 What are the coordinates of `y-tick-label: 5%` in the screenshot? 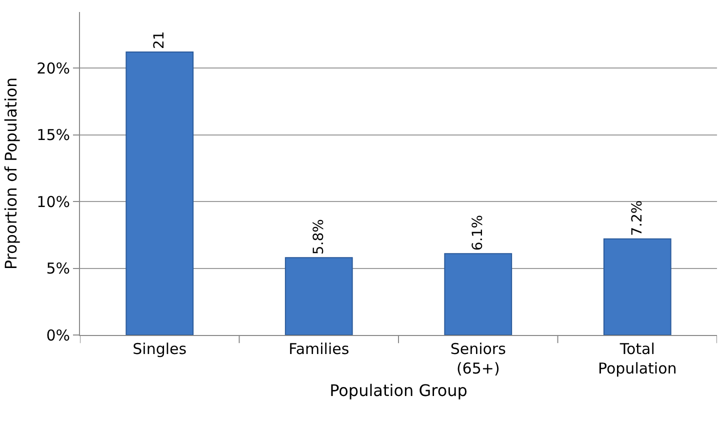 It's located at (58, 269).